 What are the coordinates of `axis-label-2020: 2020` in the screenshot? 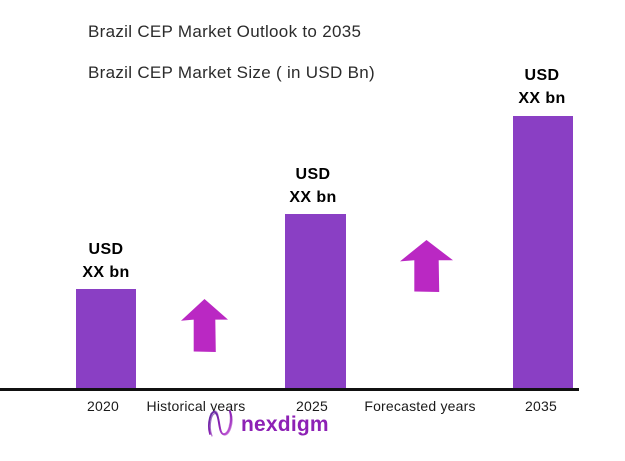 It's located at (103, 406).